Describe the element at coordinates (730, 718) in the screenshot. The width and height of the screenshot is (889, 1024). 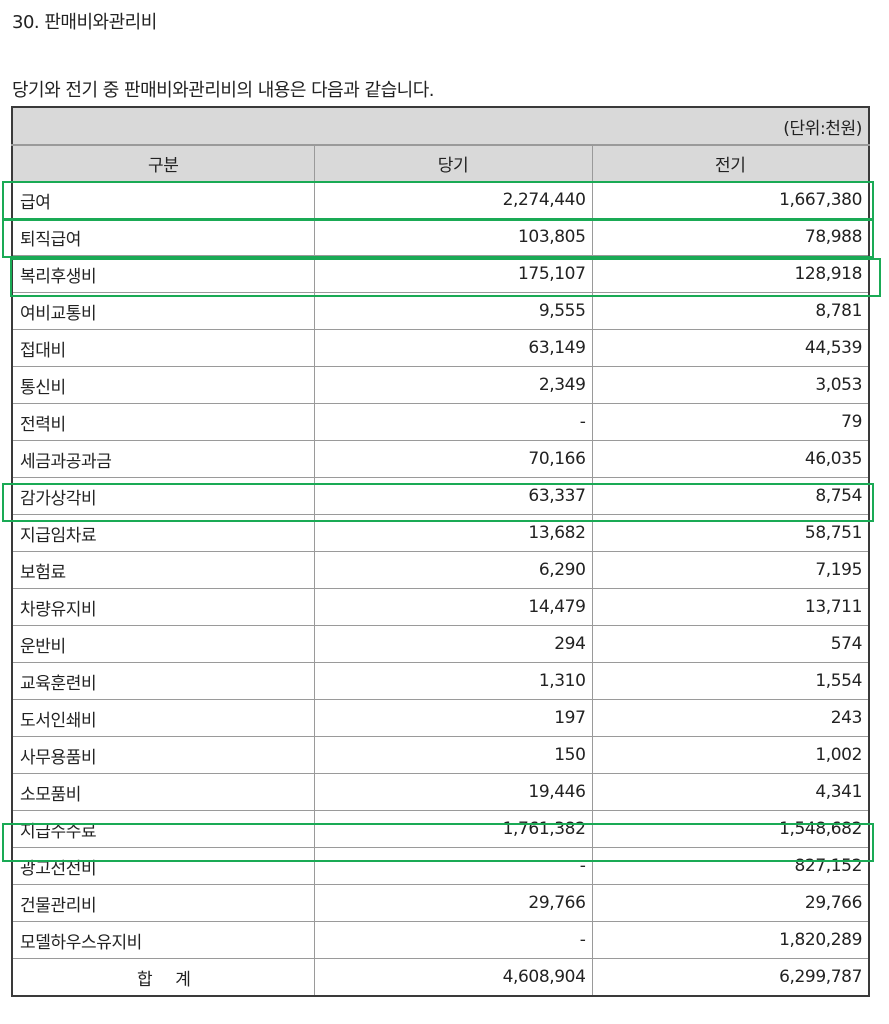
I see `row-prior-value: 243` at that location.